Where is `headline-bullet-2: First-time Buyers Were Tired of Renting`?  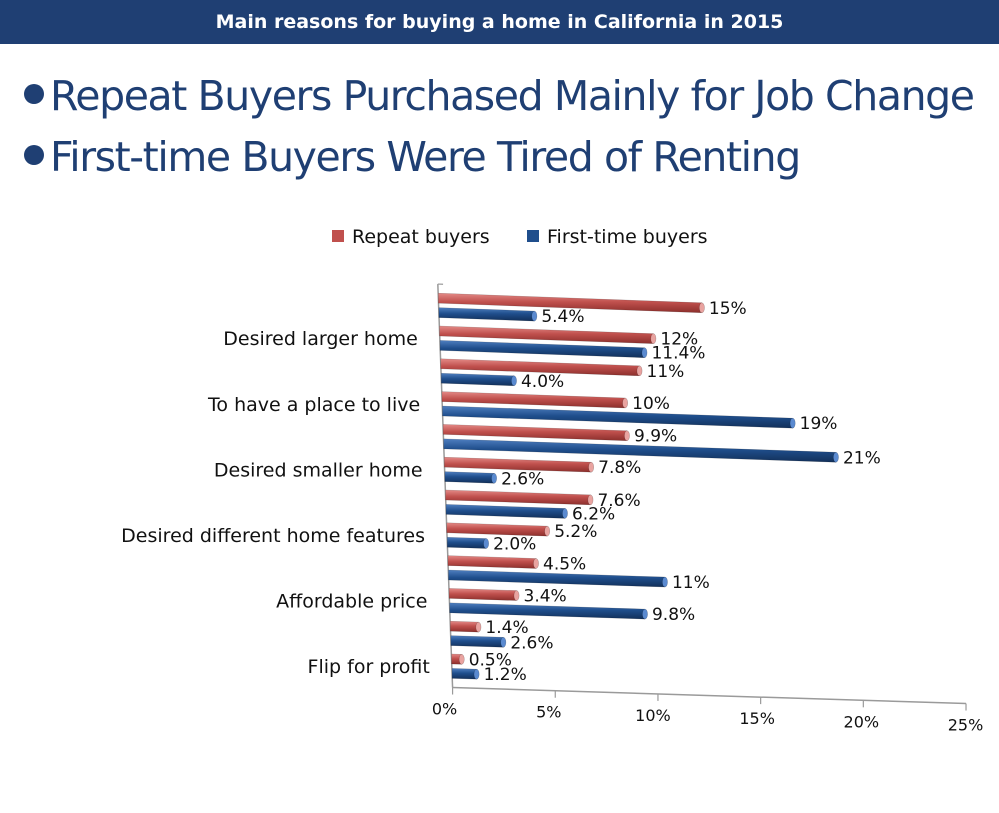
headline-bullet-2: First-time Buyers Were Tired of Renting is located at coordinates (412, 157).